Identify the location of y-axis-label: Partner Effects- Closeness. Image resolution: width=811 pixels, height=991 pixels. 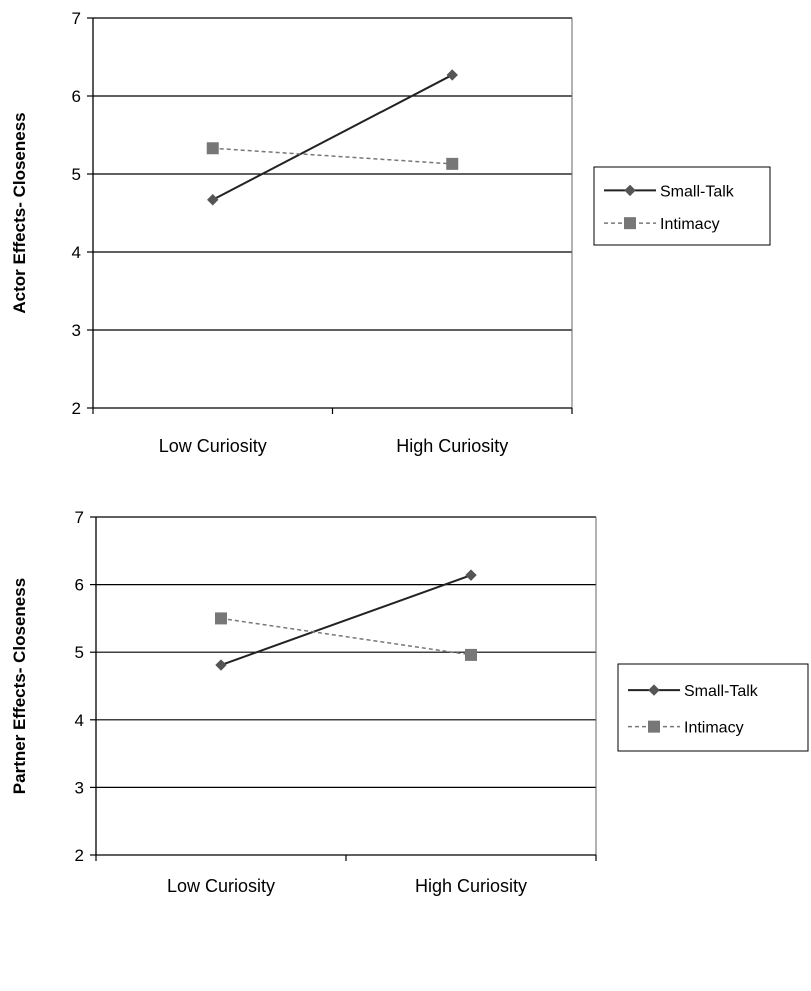
(19, 686).